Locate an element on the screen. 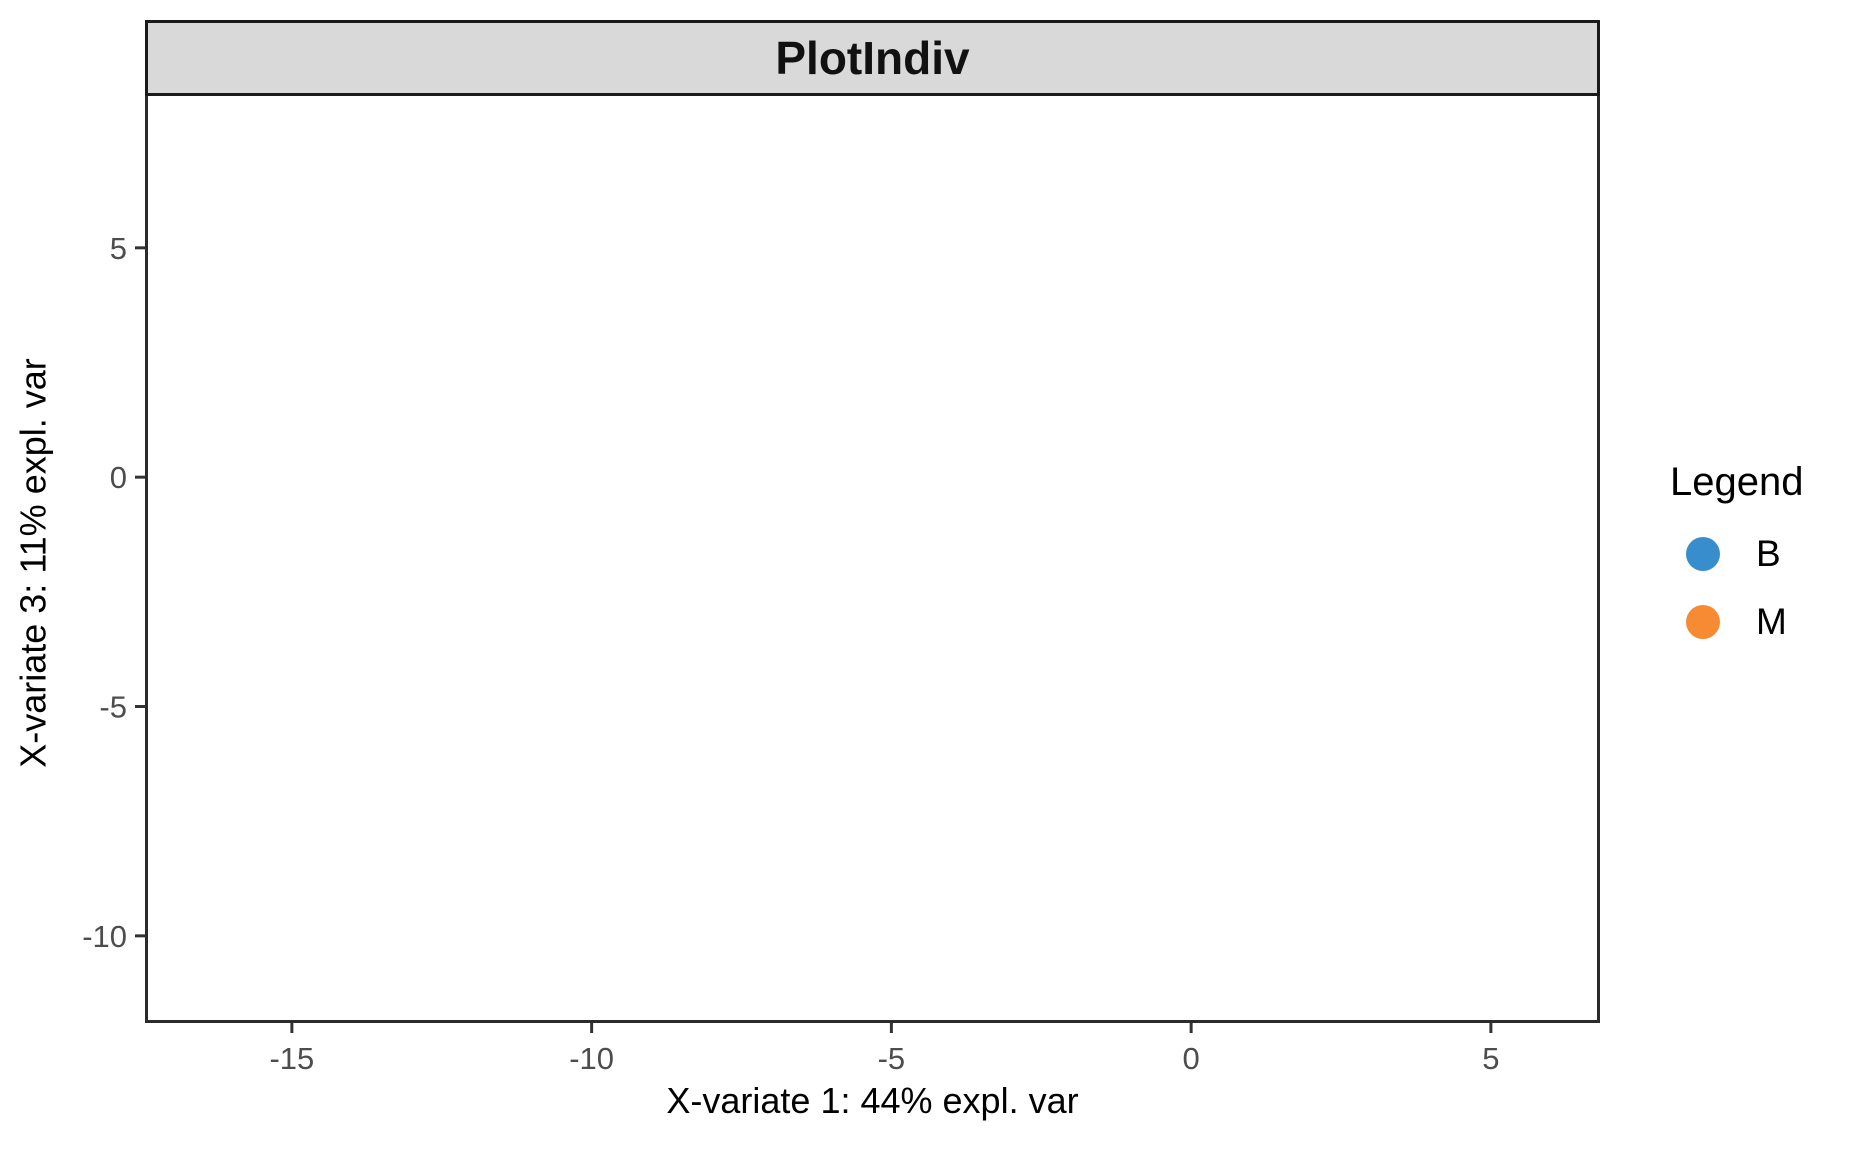 Image resolution: width=1872 pixels, height=1152 pixels. y-axis-title: X-variate 3: 11% expl. var is located at coordinates (33, 563).